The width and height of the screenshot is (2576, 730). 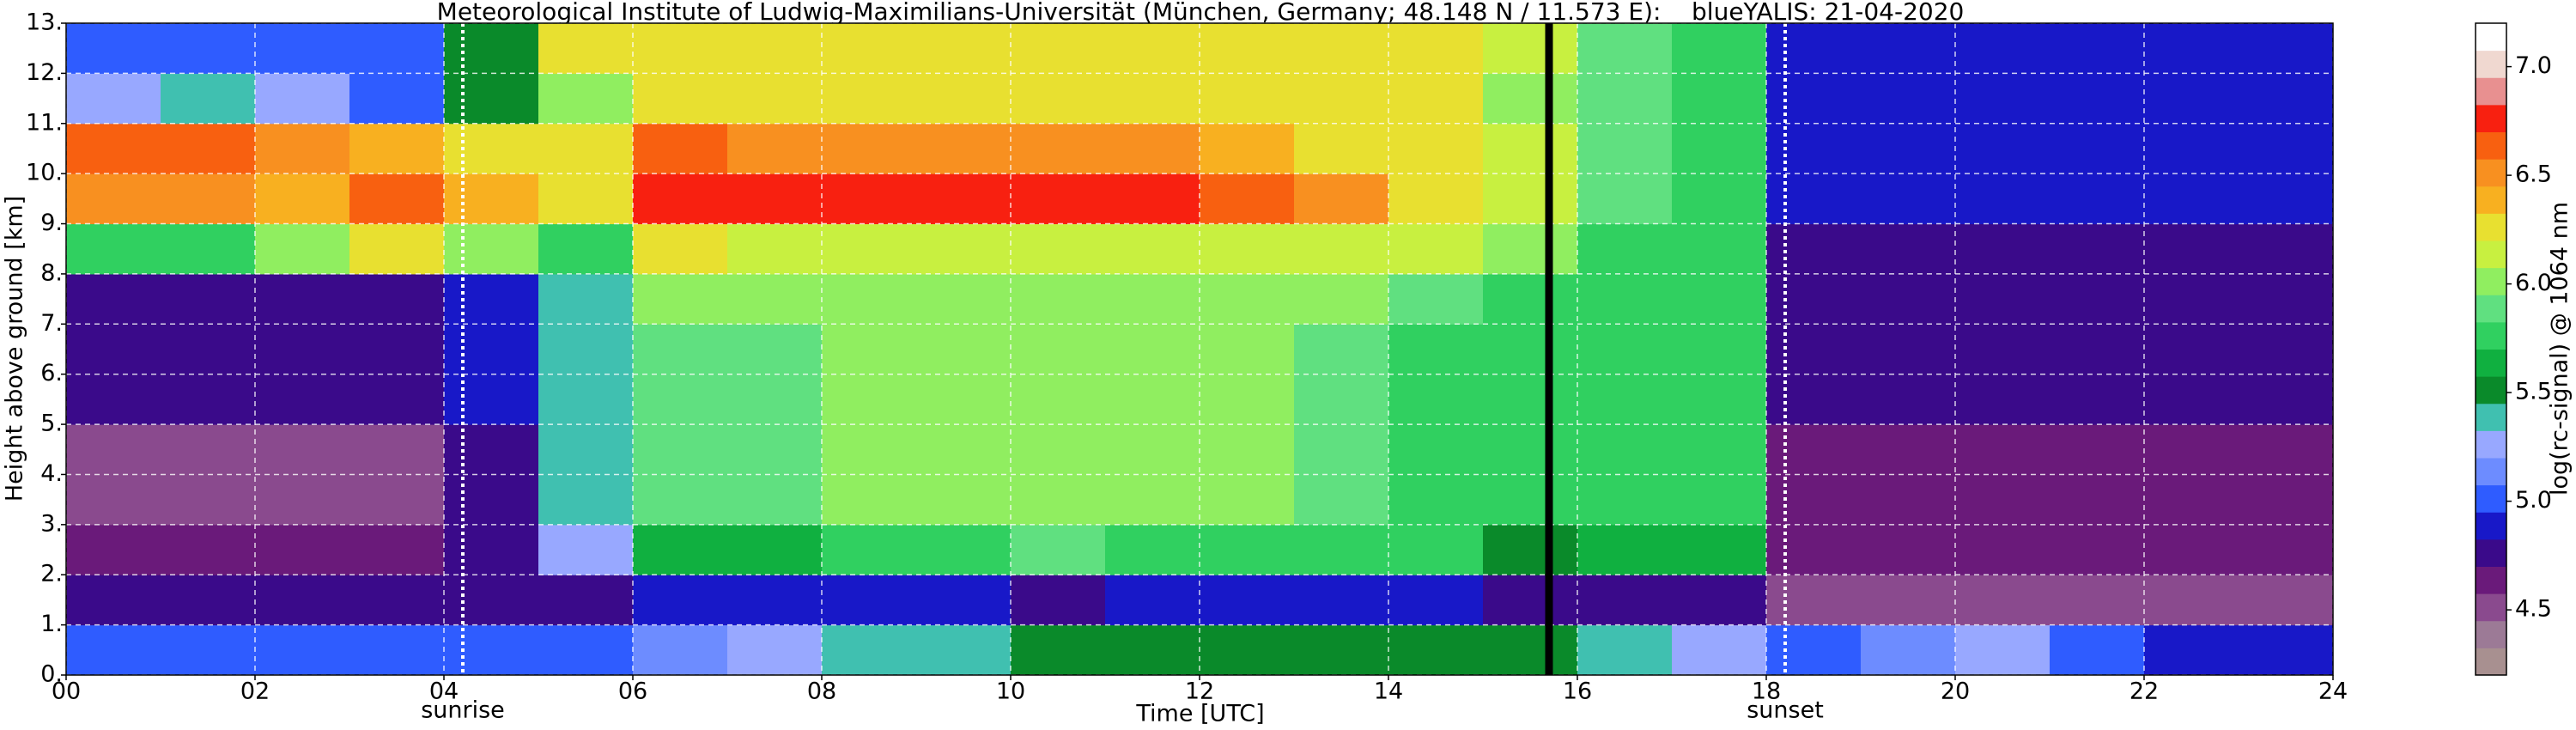 What do you see at coordinates (2144, 691) in the screenshot?
I see `x-tick-label: 22` at bounding box center [2144, 691].